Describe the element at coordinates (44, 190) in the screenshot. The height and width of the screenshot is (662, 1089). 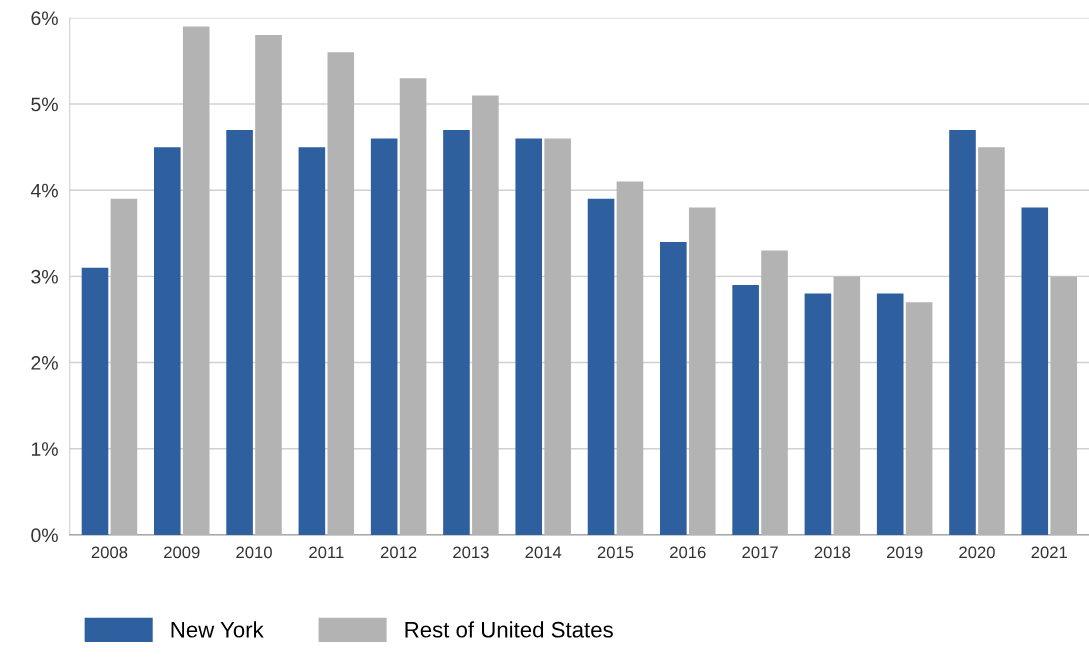
I see `y-tick-label: 4%` at that location.